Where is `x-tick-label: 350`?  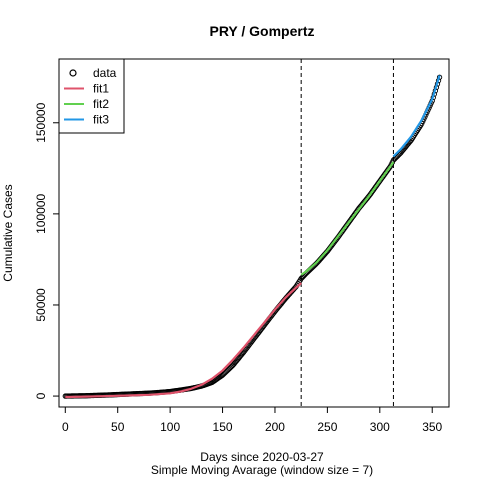
x-tick-label: 350 is located at coordinates (432, 427).